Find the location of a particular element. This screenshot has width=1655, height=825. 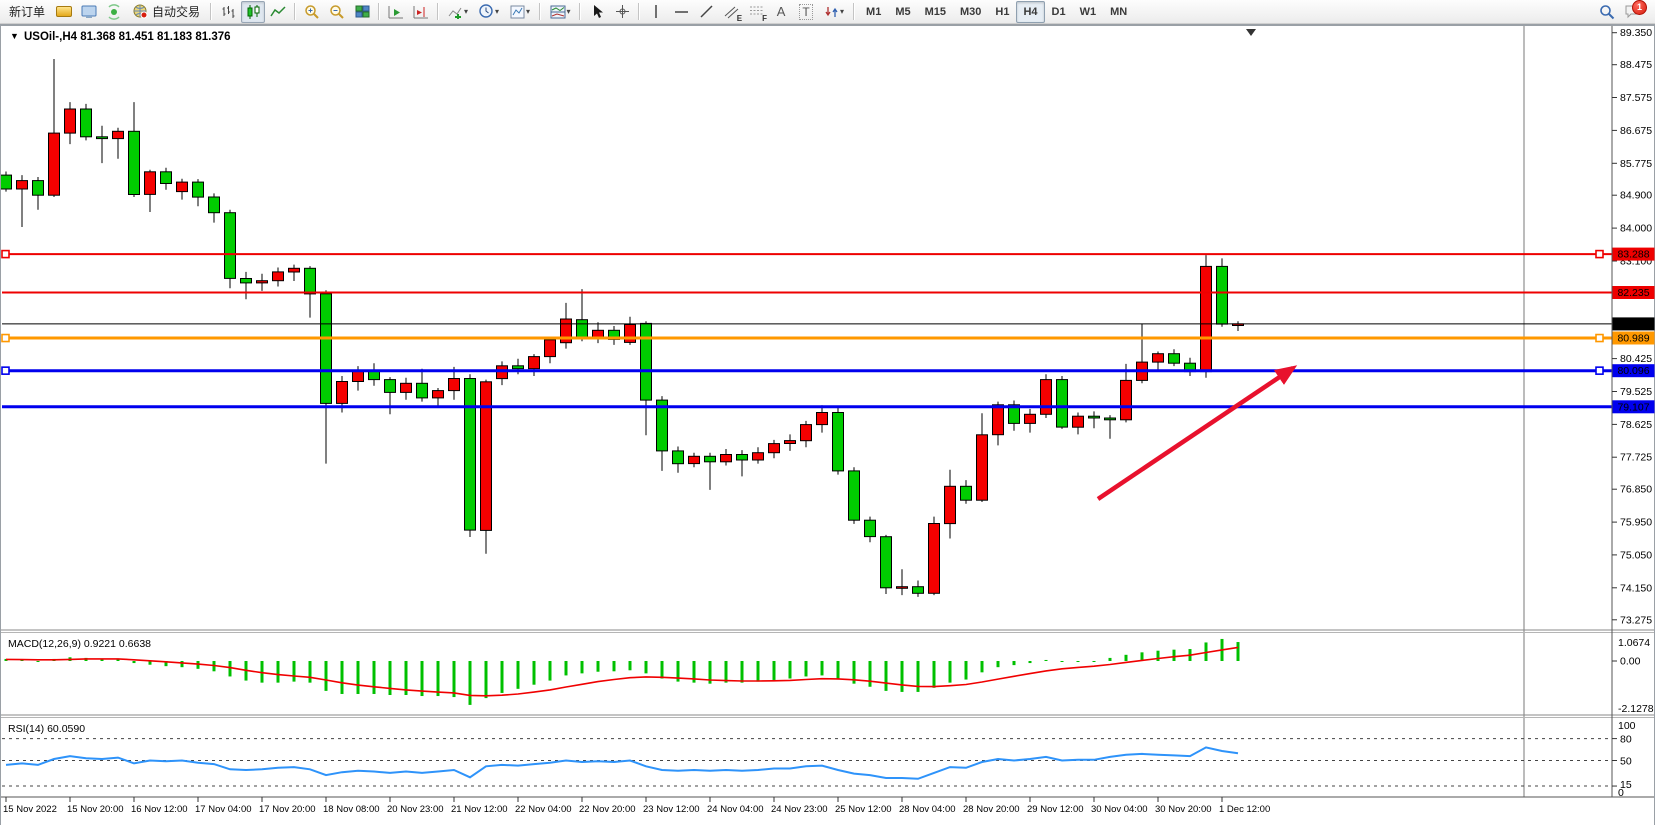

timeframe-w1-button: W1 is located at coordinates (1088, 11).